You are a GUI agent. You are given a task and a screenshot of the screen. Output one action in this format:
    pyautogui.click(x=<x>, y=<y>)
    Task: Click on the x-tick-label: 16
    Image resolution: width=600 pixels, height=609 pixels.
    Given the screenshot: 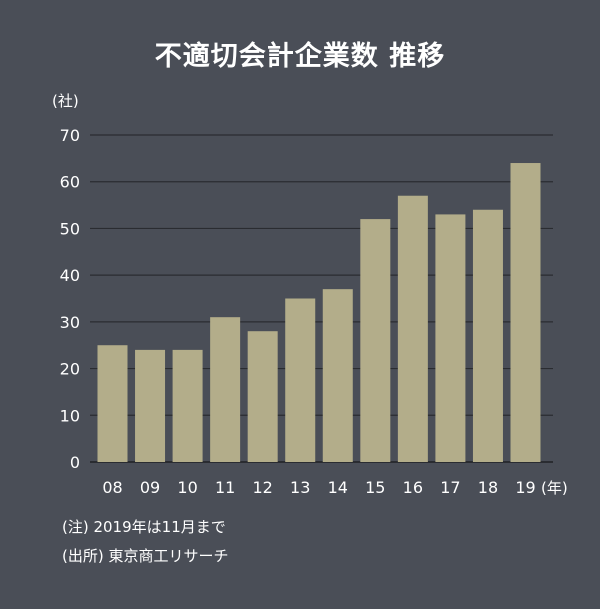 What is the action you would take?
    pyautogui.click(x=413, y=487)
    